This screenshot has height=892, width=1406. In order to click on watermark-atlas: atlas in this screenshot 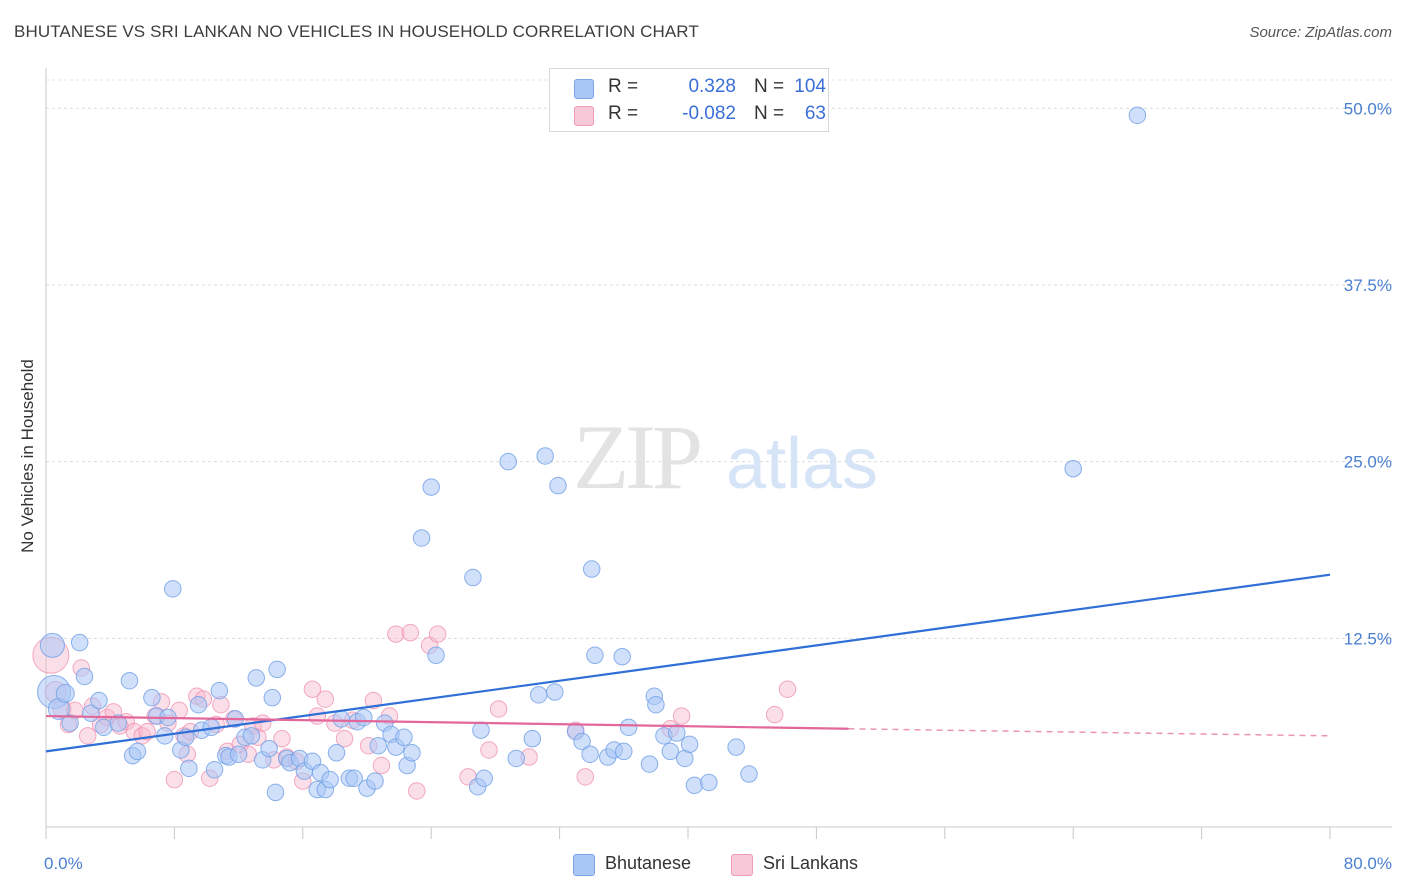, I will do `click(802, 464)`.